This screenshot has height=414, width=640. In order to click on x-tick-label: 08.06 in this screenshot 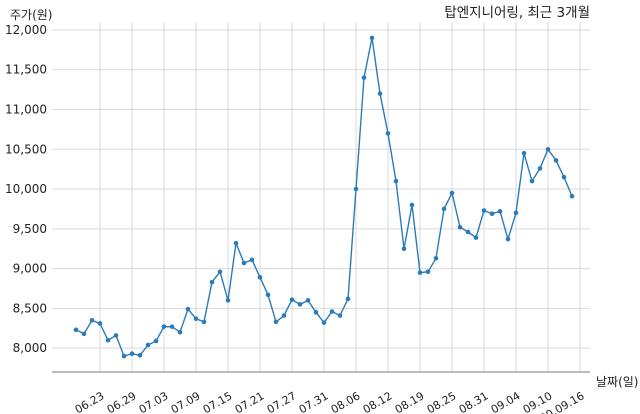, I will do `click(346, 401)`.